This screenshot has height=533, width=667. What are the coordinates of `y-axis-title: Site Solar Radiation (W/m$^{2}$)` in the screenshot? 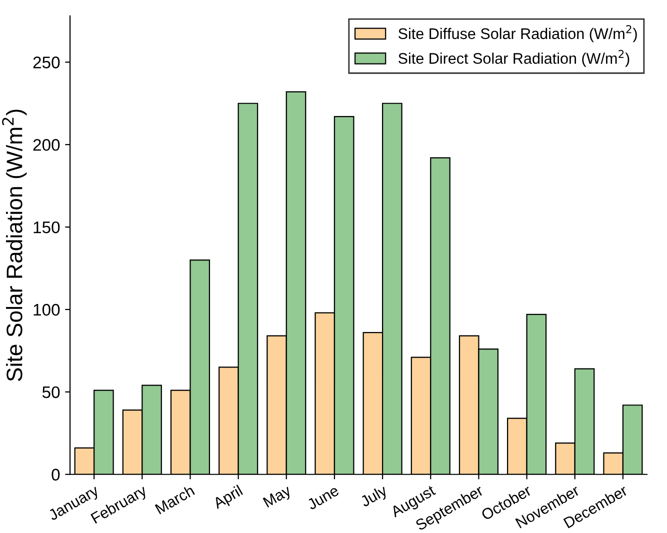 It's located at (14, 246).